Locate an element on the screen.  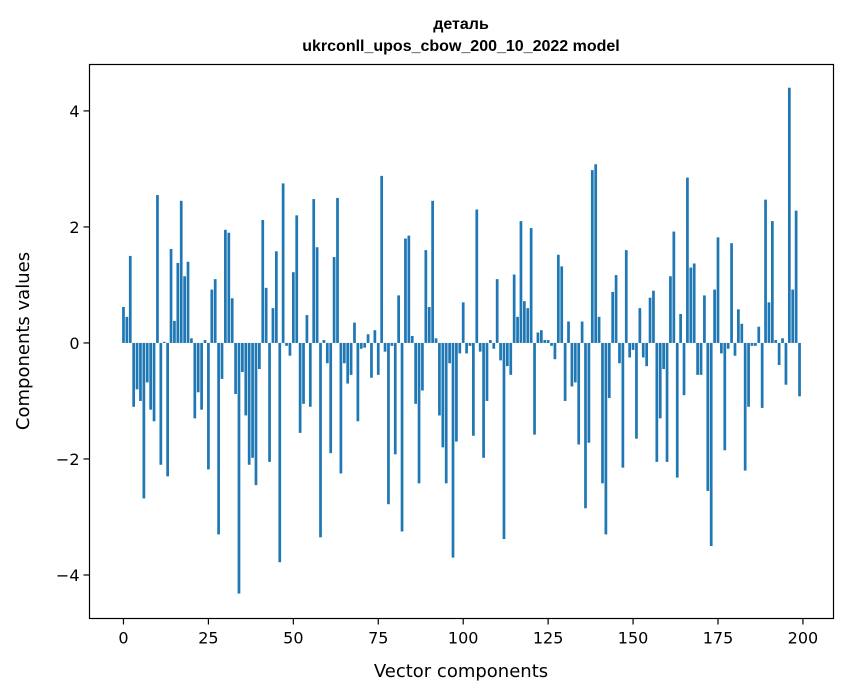
x-tick-label: 200 is located at coordinates (803, 638).